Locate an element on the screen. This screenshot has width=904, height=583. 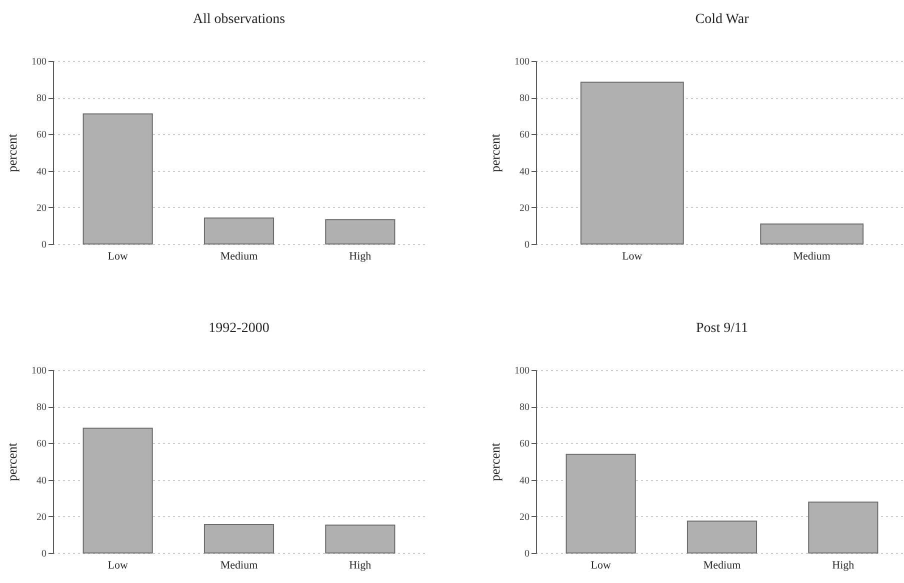
chart-title: Cold War is located at coordinates (722, 19).